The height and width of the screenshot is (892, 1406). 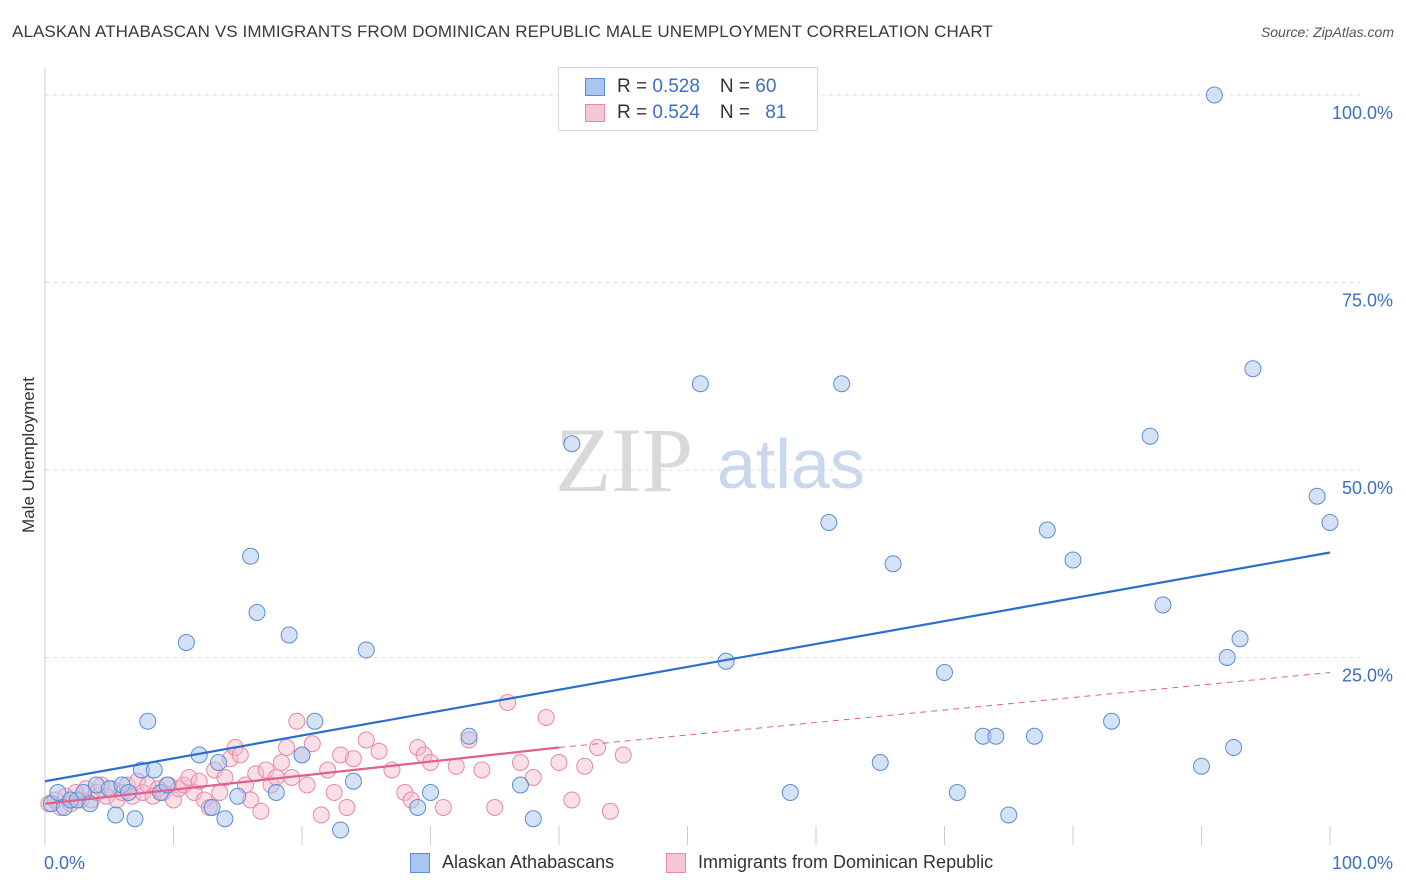 I want to click on watermark-zip: ZIP, so click(x=624, y=460).